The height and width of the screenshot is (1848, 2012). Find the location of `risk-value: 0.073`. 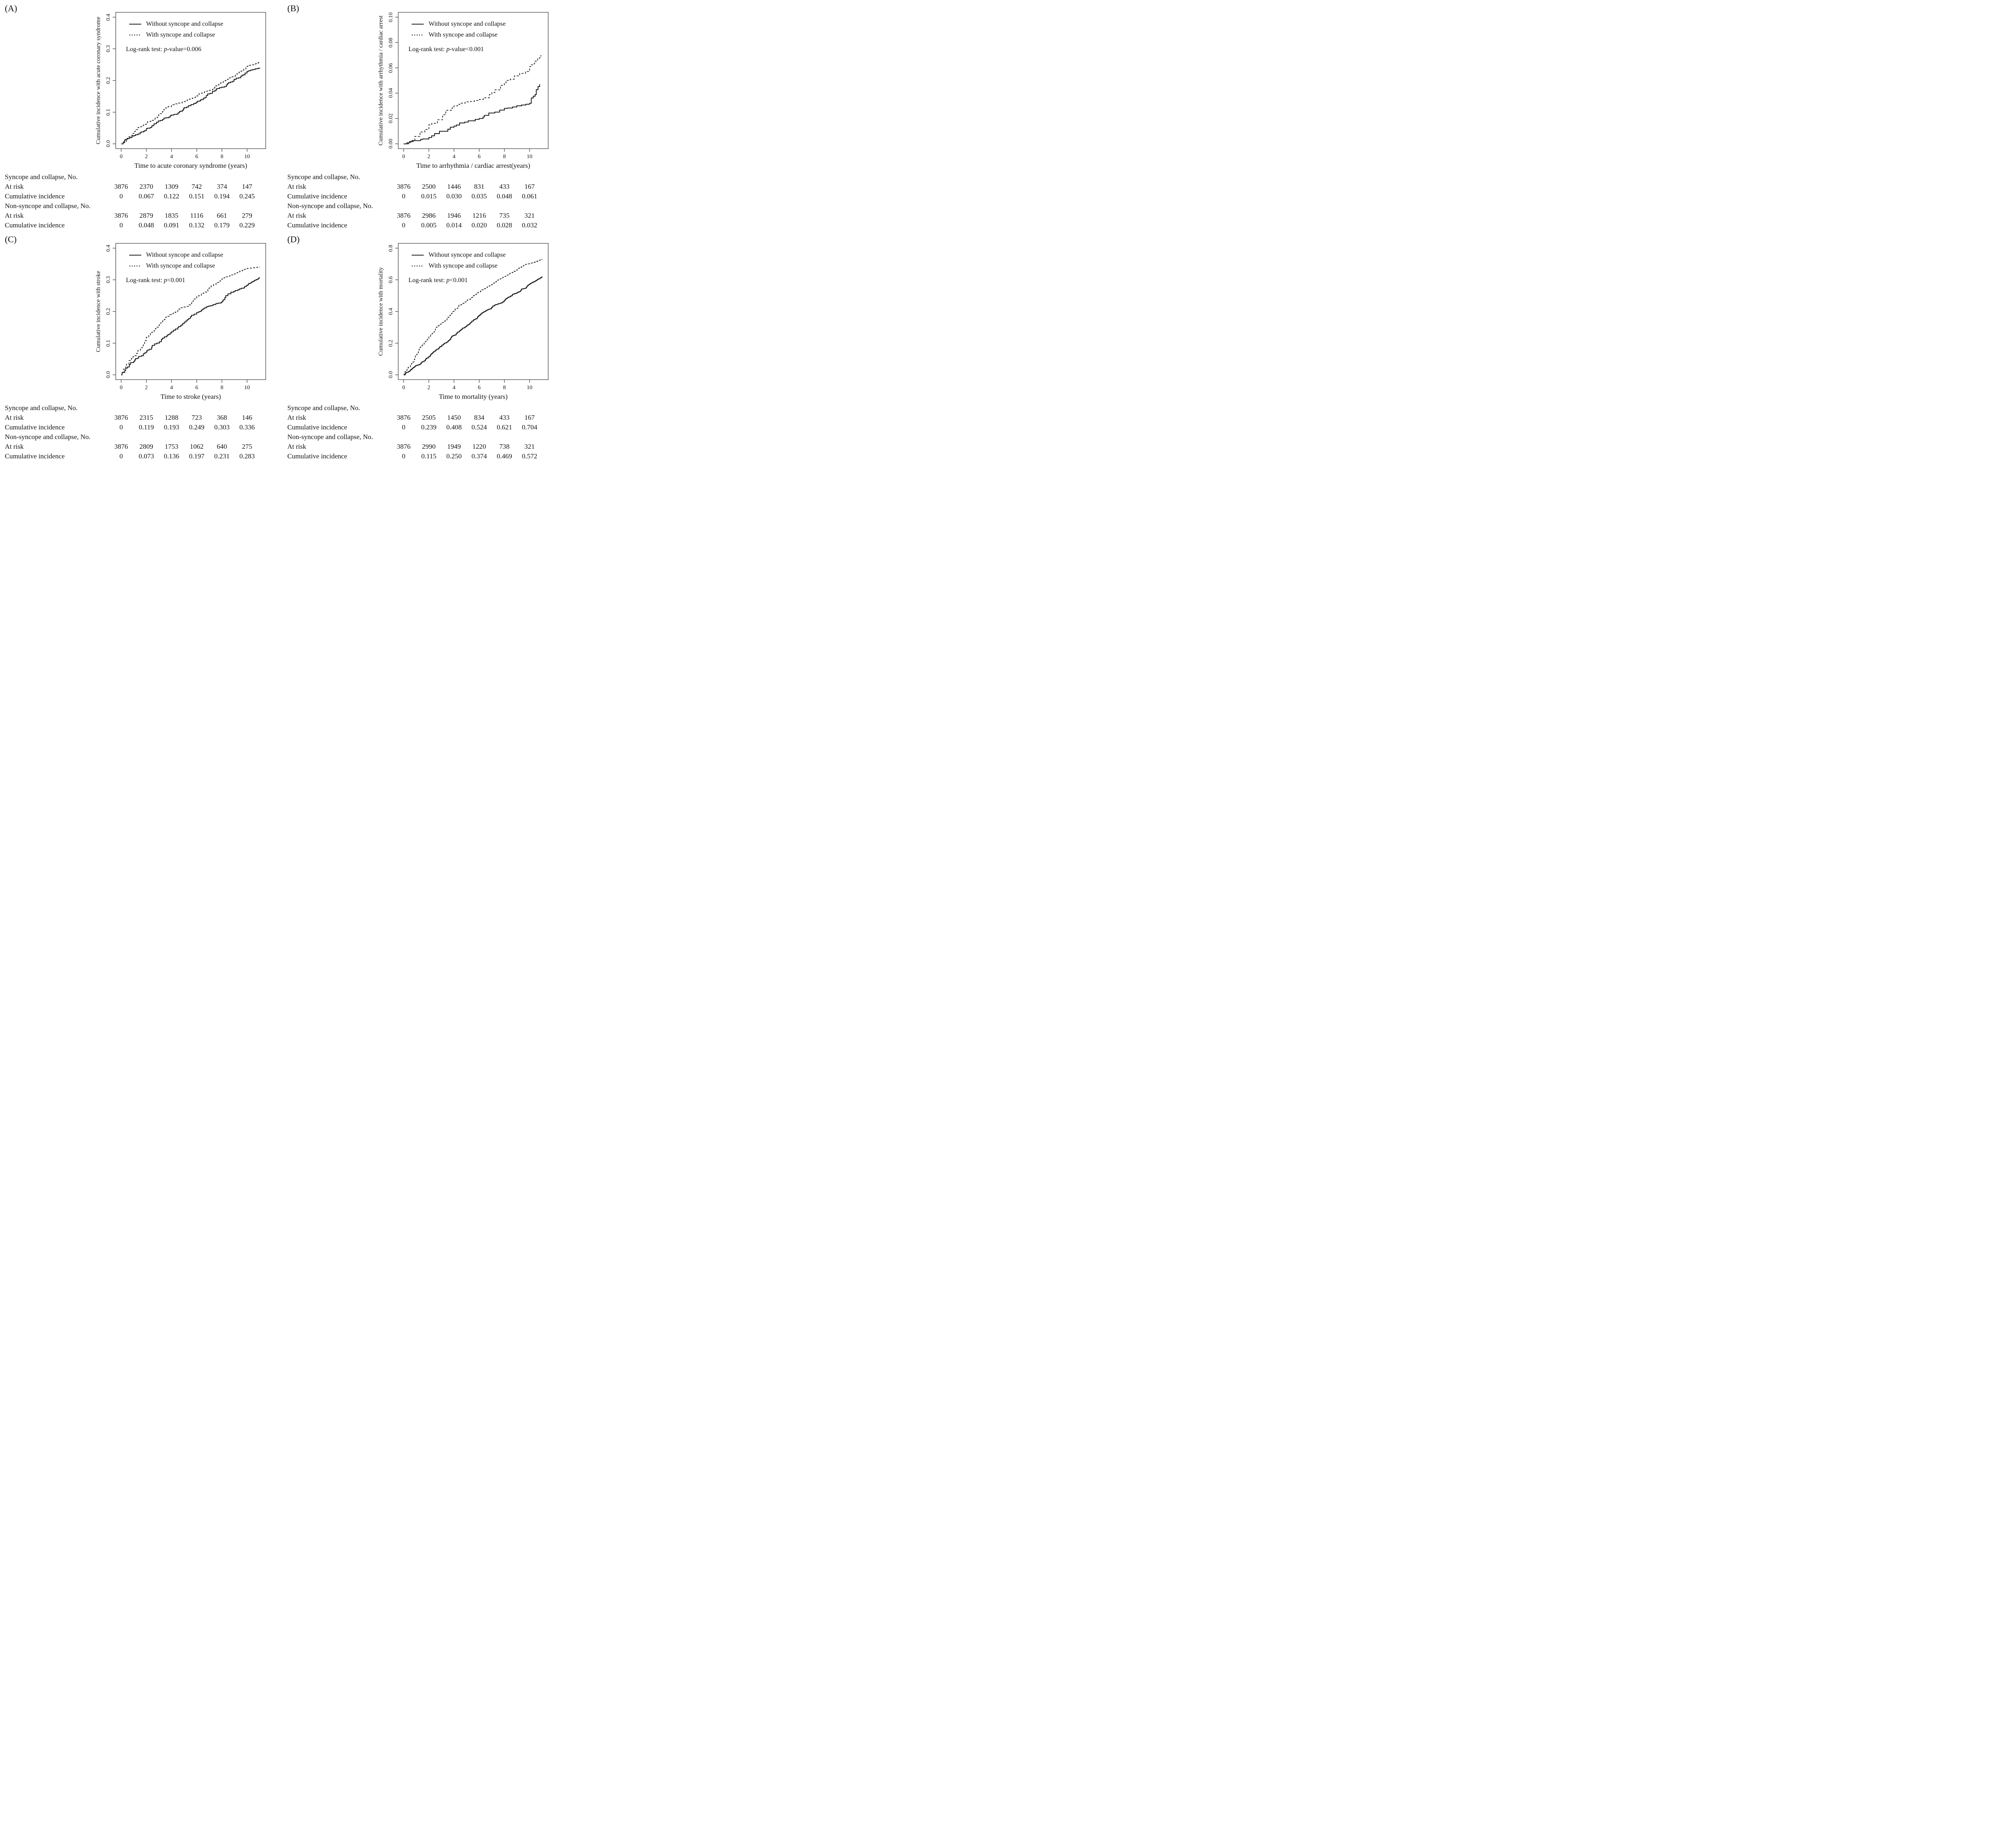

risk-value: 0.073 is located at coordinates (146, 456).